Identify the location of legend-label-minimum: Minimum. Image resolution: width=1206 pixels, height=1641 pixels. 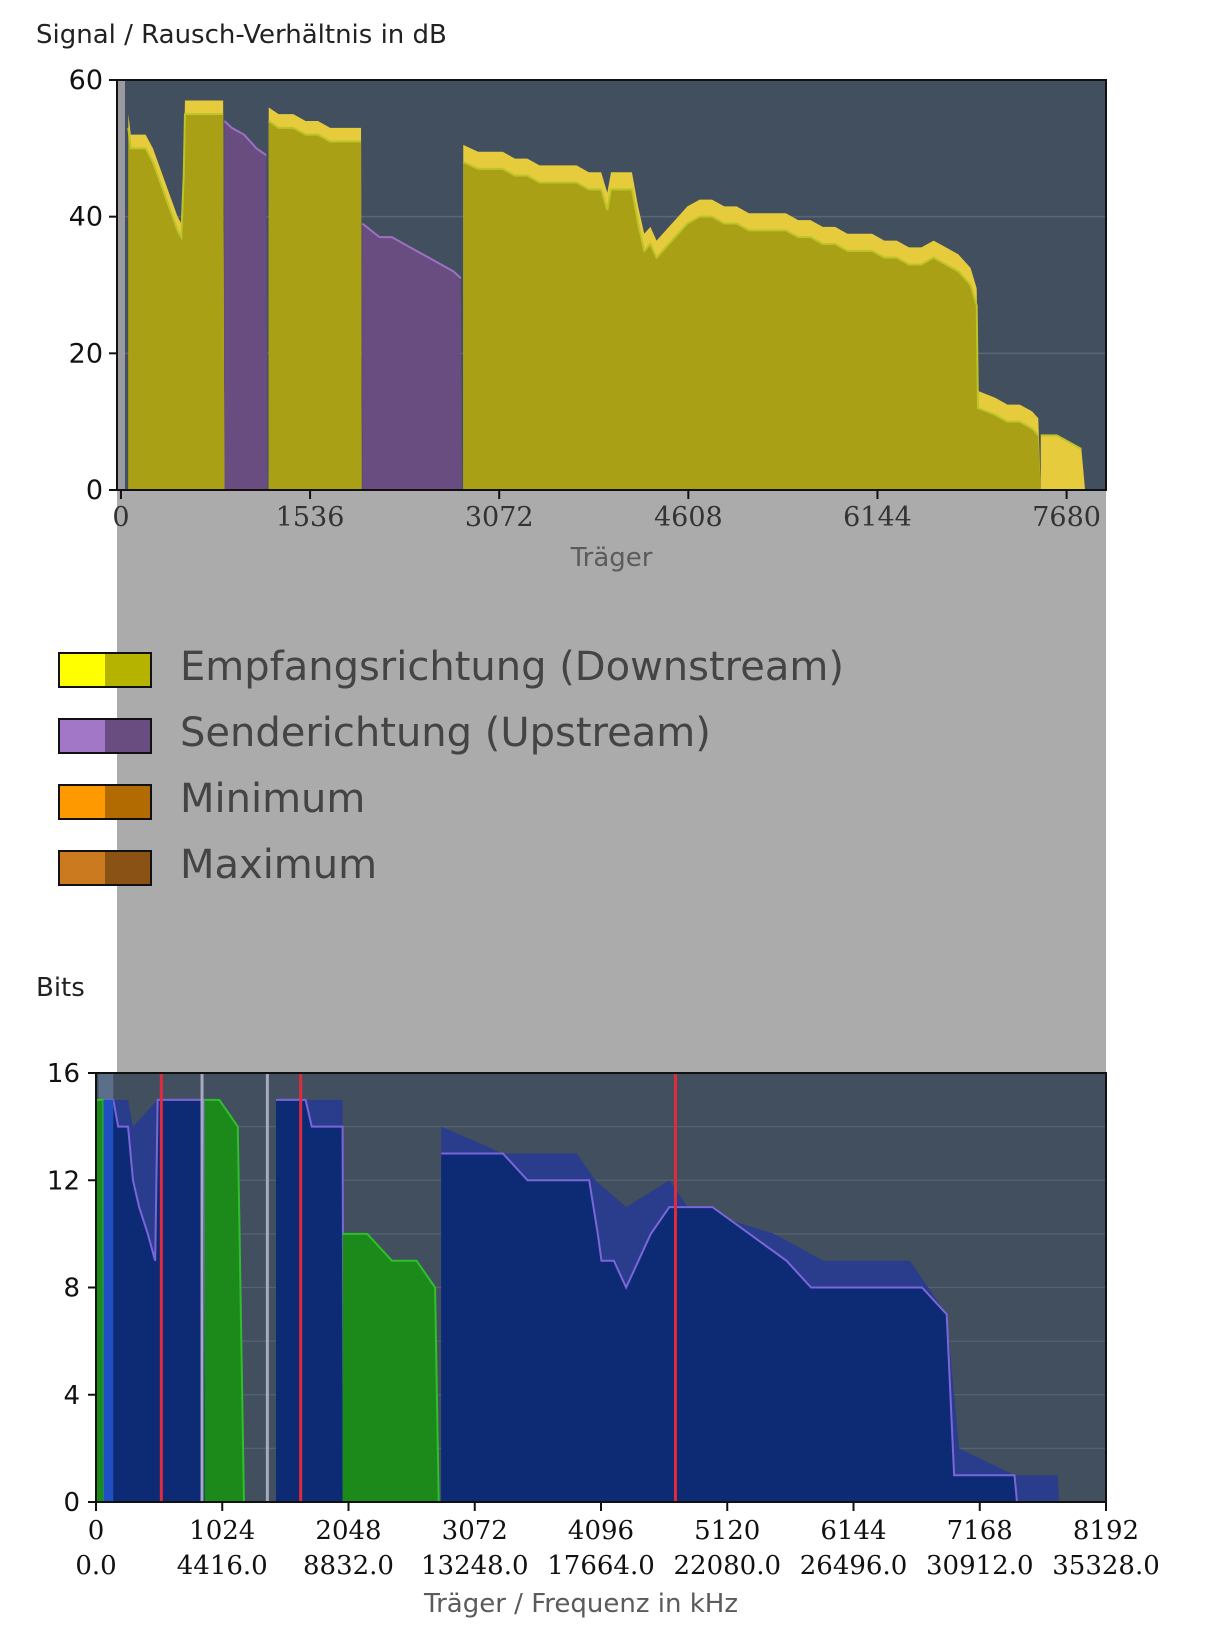
(273, 799).